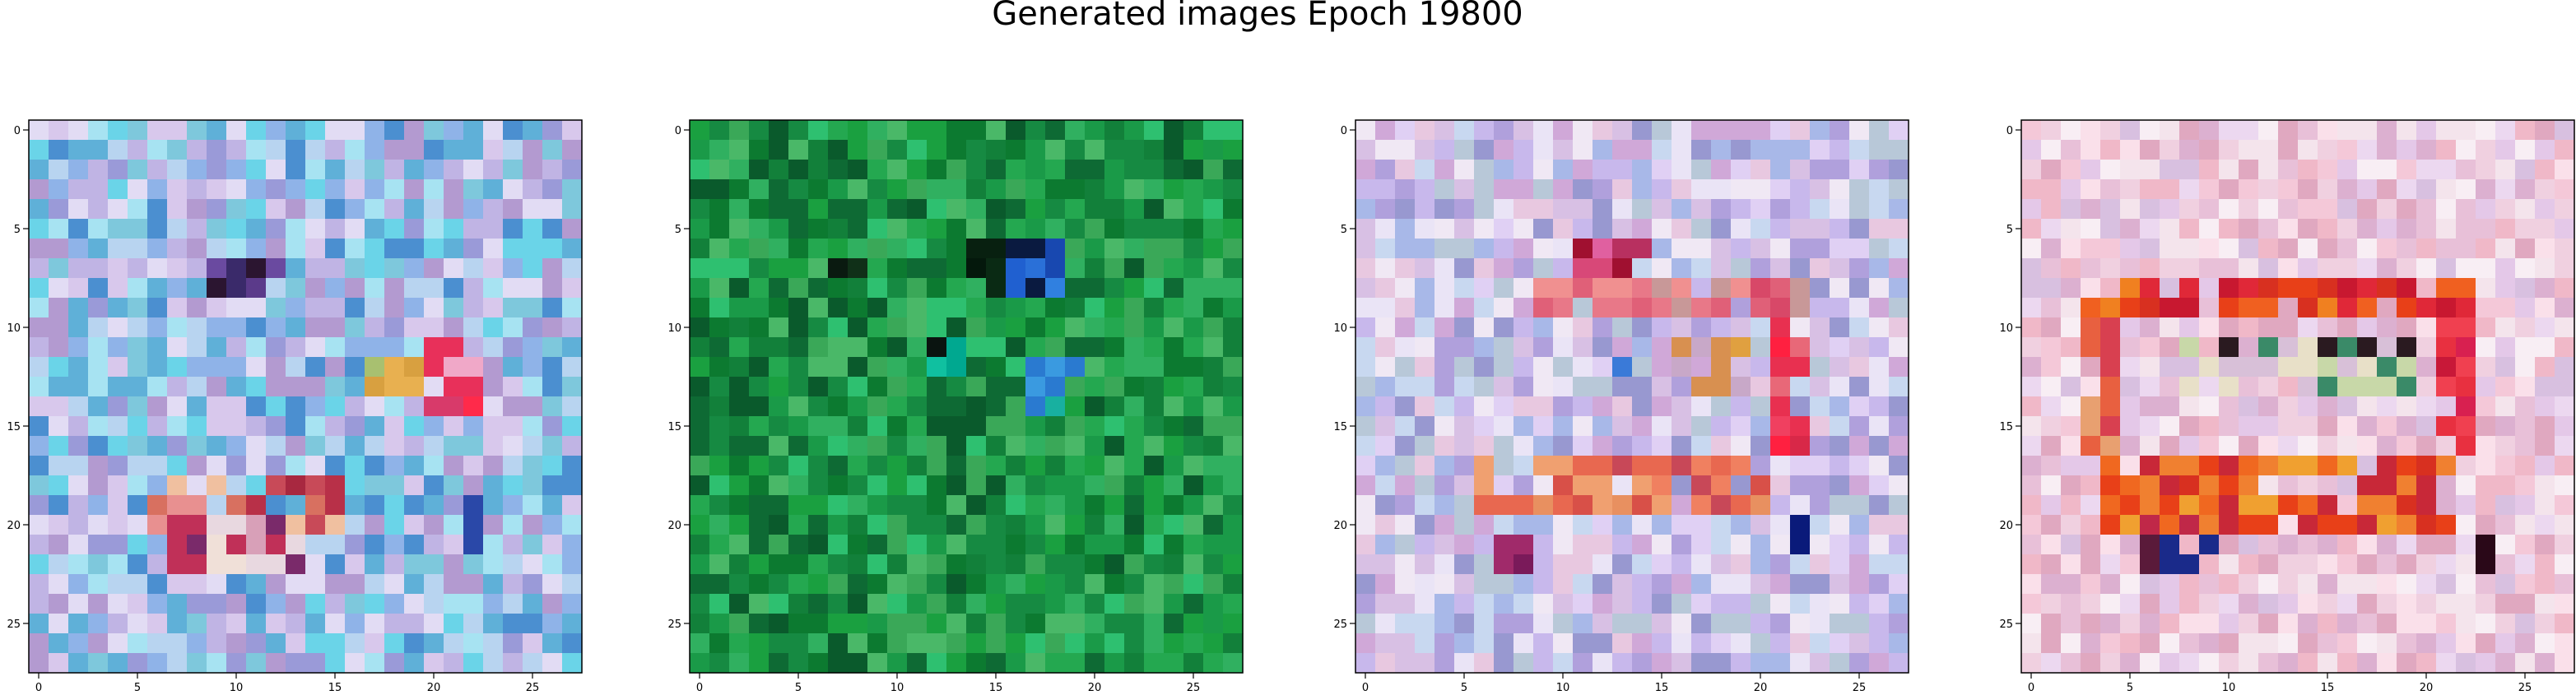 Image resolution: width=2576 pixels, height=695 pixels. What do you see at coordinates (2031, 688) in the screenshot?
I see `x-tick-label: 0` at bounding box center [2031, 688].